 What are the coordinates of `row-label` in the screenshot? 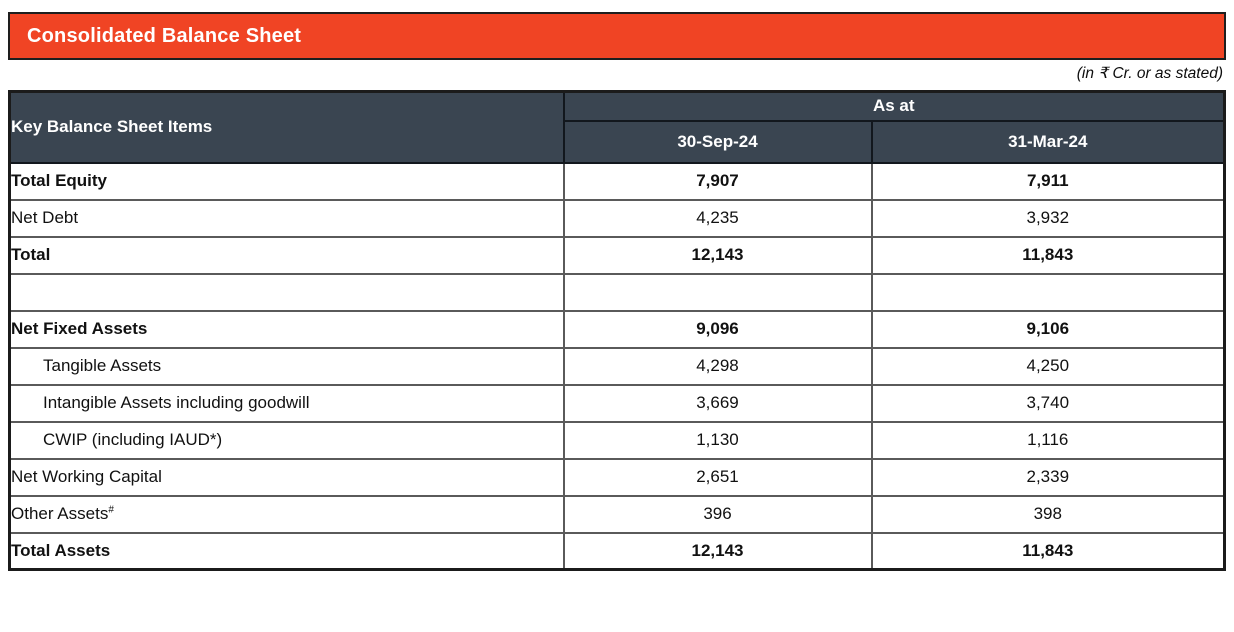 It's located at (286, 292).